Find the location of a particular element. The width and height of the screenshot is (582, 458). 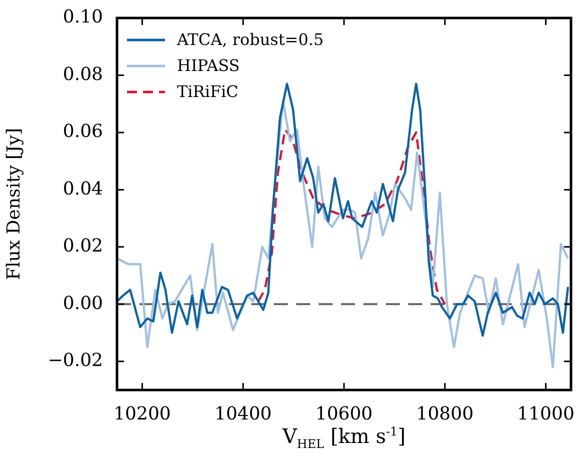

x-tick-label: 10400 is located at coordinates (243, 413).